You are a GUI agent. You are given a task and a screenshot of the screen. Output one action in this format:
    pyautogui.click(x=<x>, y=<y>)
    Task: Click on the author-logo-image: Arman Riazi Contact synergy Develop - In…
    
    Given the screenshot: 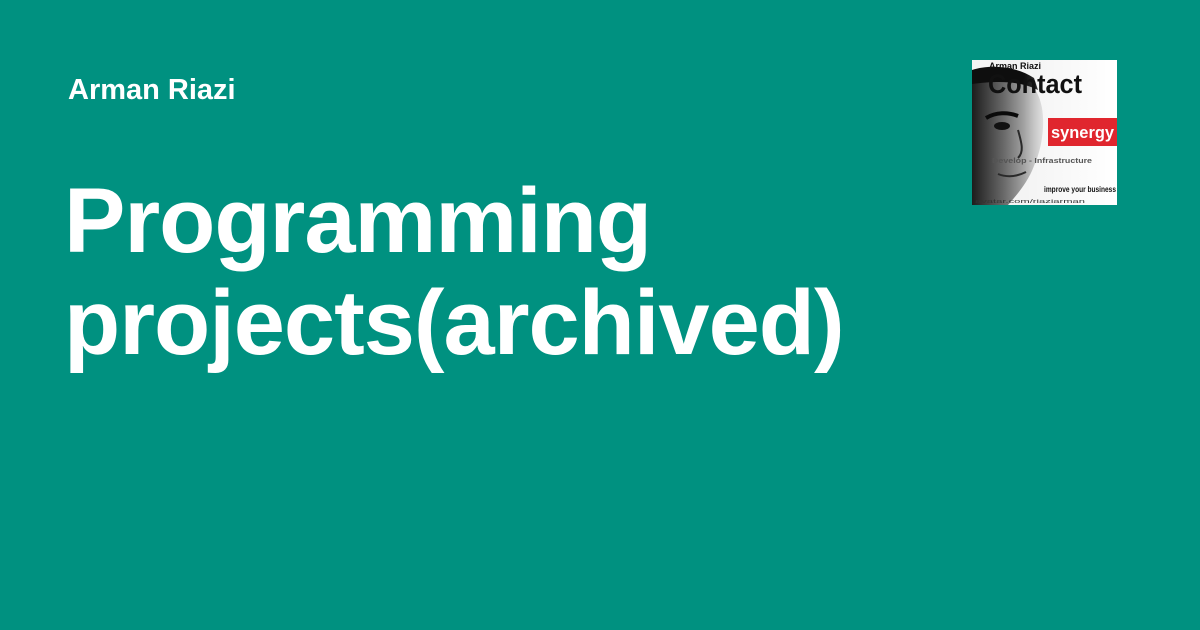 What is the action you would take?
    pyautogui.click(x=1044, y=132)
    